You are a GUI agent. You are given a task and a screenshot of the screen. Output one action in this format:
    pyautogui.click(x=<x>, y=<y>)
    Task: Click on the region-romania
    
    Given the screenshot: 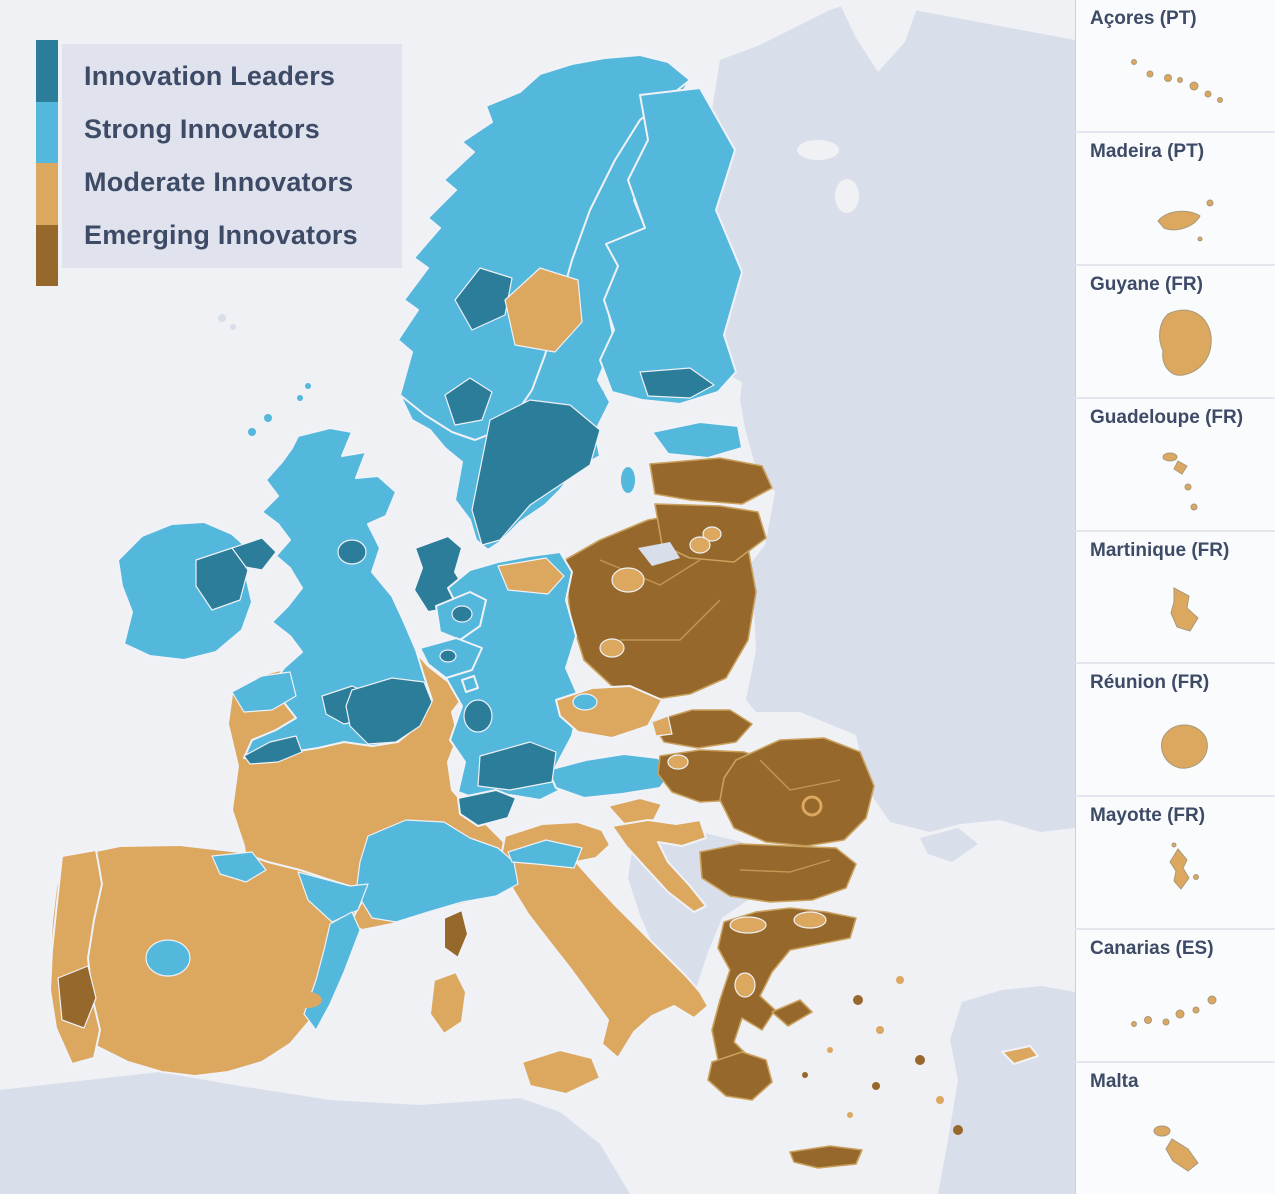 What is the action you would take?
    pyautogui.click(x=797, y=792)
    